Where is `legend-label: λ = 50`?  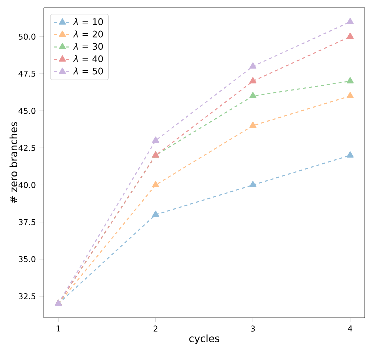
legend-label: λ = 50 is located at coordinates (88, 71).